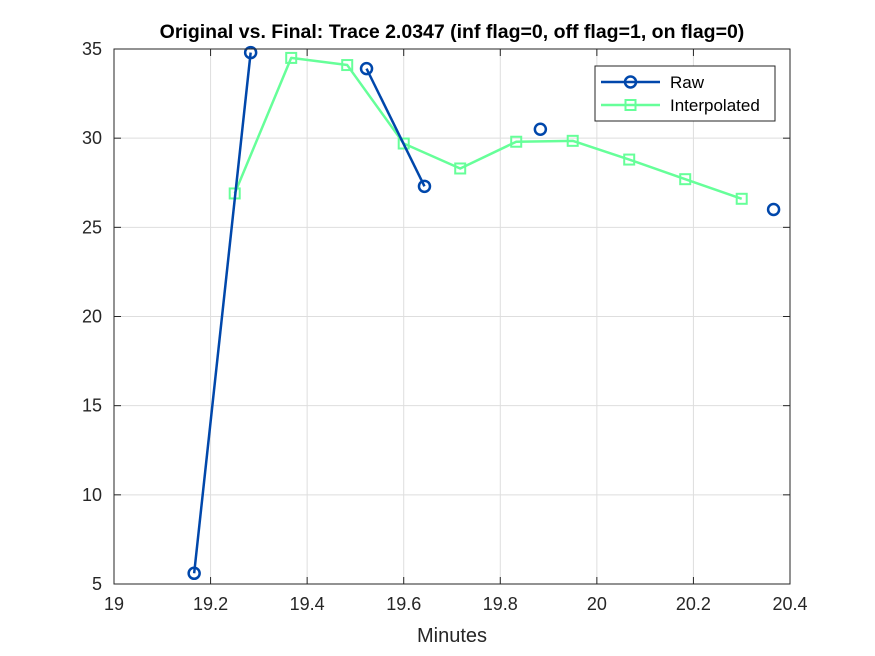 The image size is (875, 656). Describe the element at coordinates (210, 604) in the screenshot. I see `x-tick-label: 19.2` at that location.